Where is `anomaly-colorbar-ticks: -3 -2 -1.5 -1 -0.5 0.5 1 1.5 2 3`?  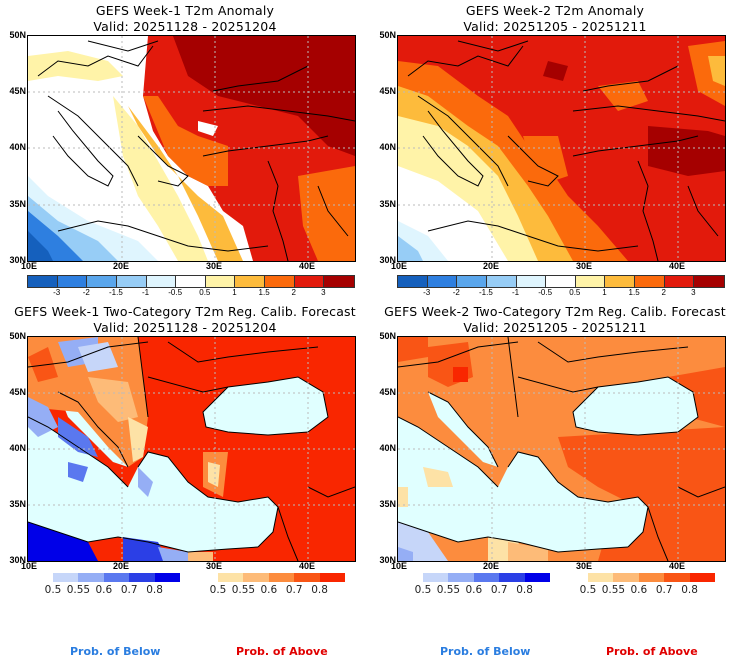
anomaly-colorbar-ticks: -3 -2 -1.5 -1 -0.5 0.5 1 1.5 2 3 is located at coordinates (560, 293).